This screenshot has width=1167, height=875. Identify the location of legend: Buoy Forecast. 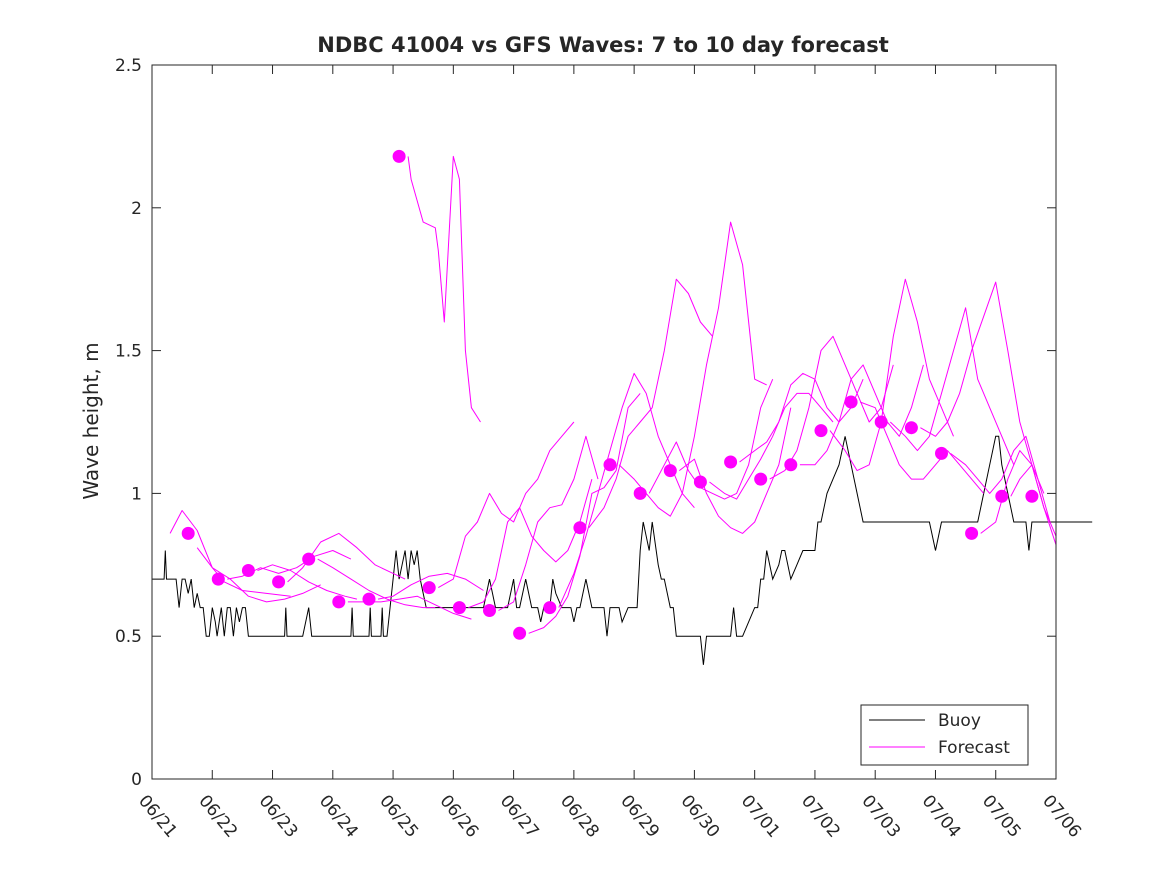
(944, 735).